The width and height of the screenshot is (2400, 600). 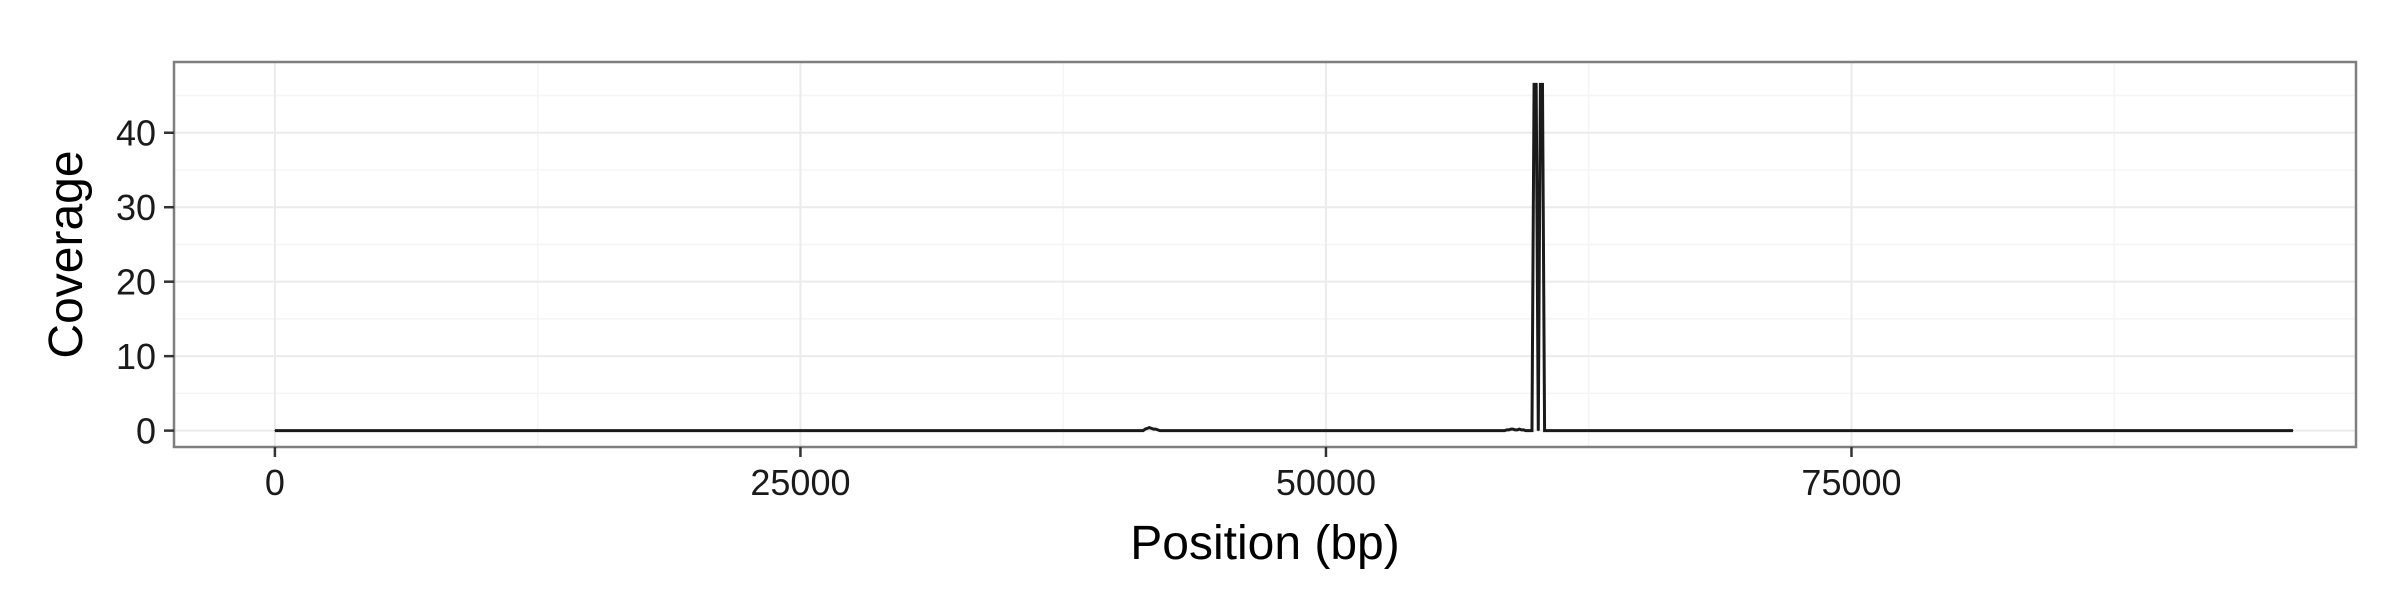 What do you see at coordinates (136, 207) in the screenshot?
I see `y-tick-label: 30` at bounding box center [136, 207].